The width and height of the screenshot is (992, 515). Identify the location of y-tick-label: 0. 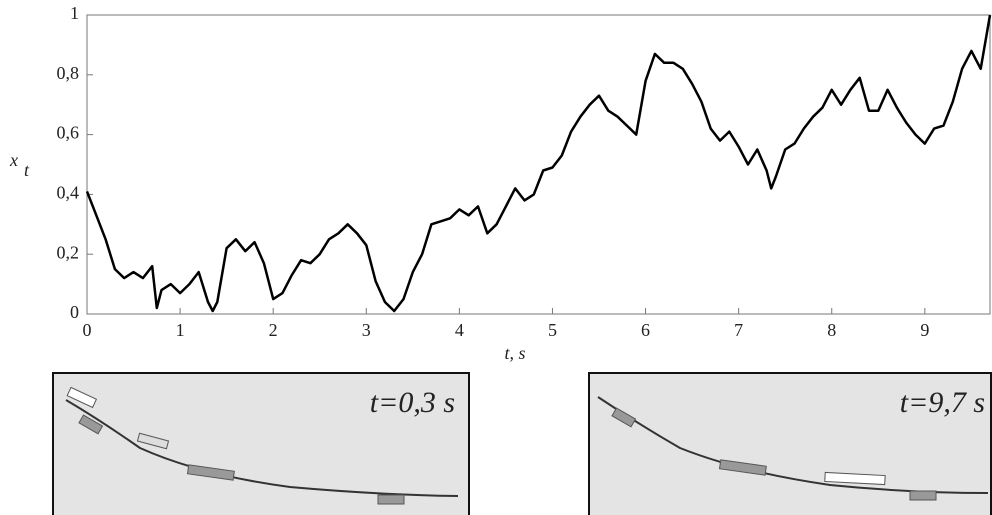
(74, 312).